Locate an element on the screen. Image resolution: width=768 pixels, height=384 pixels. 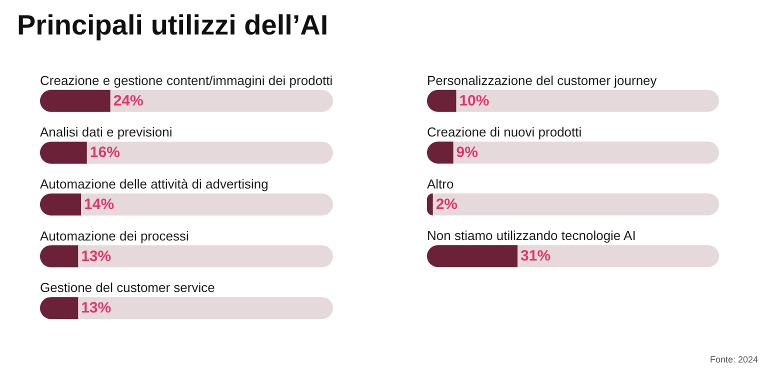
y-tick-label: Analisi dati e previsioni is located at coordinates (106, 132).